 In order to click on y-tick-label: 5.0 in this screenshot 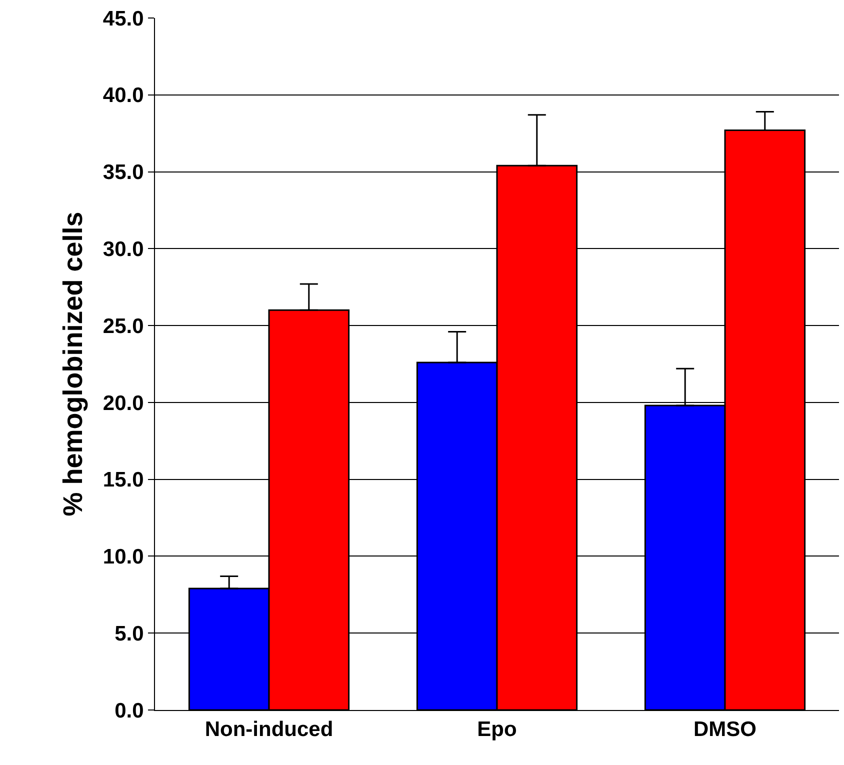, I will do `click(129, 634)`.